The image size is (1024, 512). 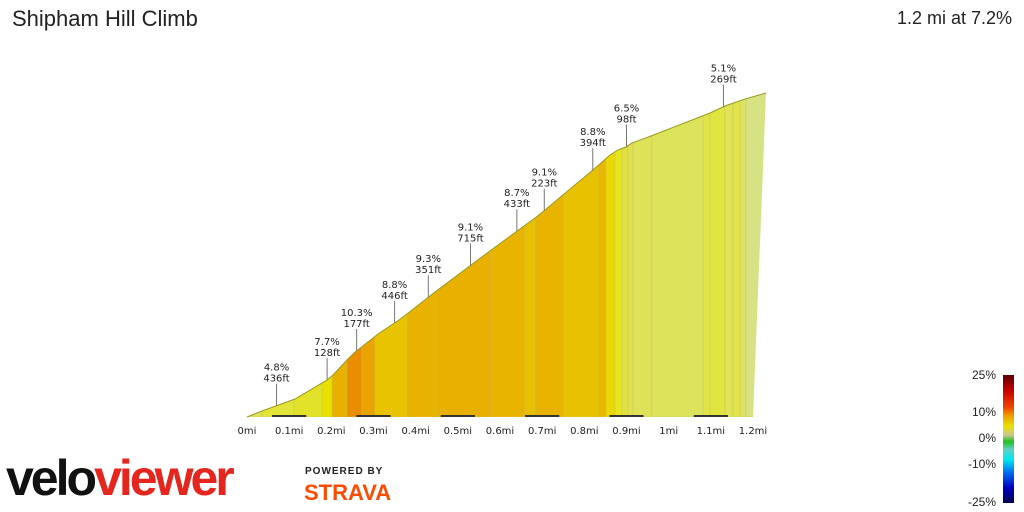 I want to click on segment-annotation: 10.3%177ft, so click(x=357, y=329).